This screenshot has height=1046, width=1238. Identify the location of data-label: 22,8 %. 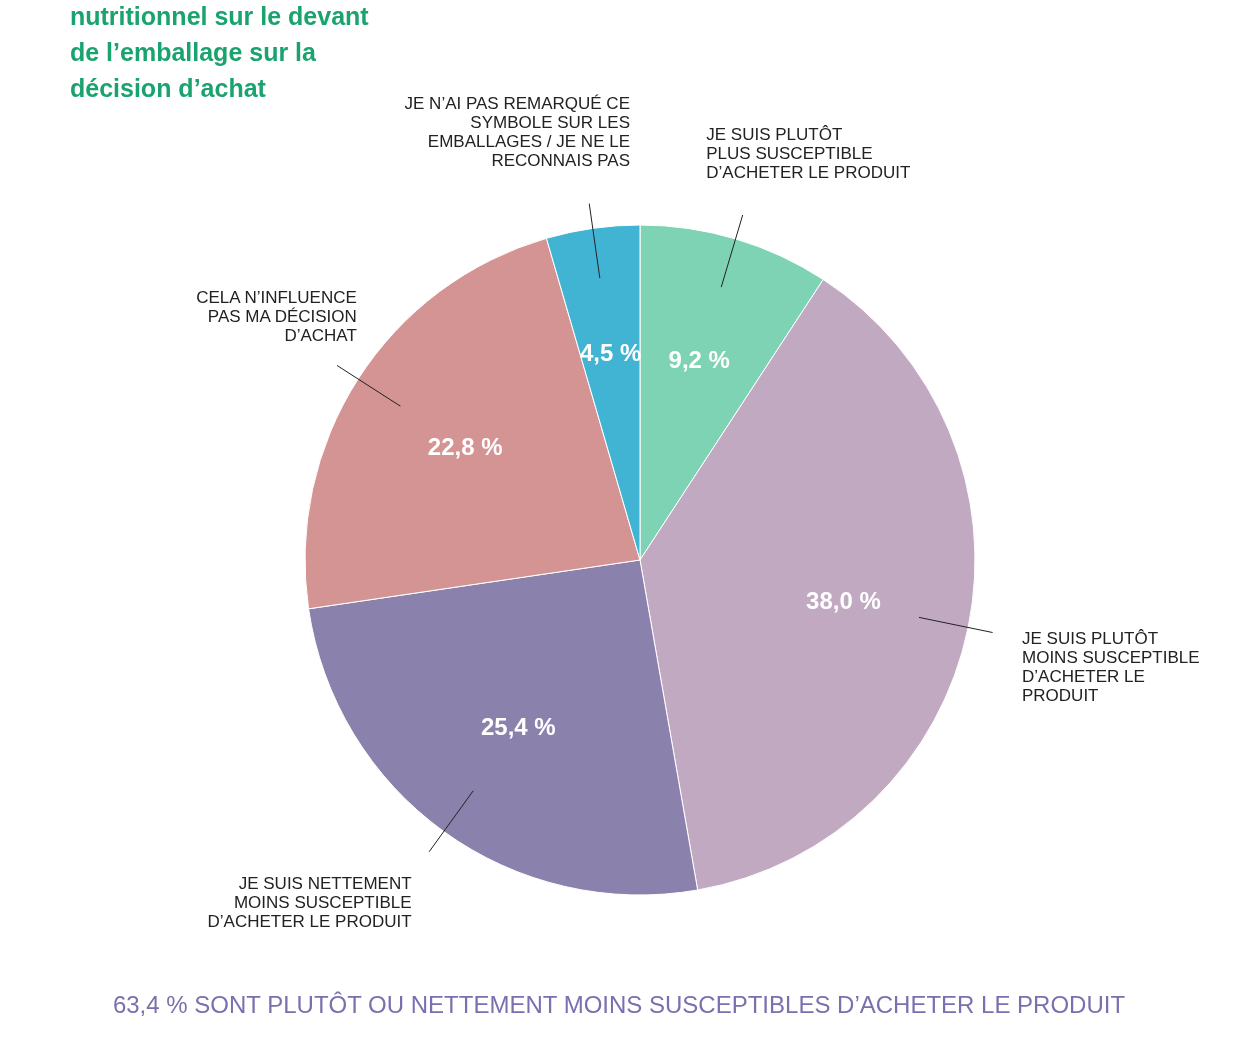
(465, 446).